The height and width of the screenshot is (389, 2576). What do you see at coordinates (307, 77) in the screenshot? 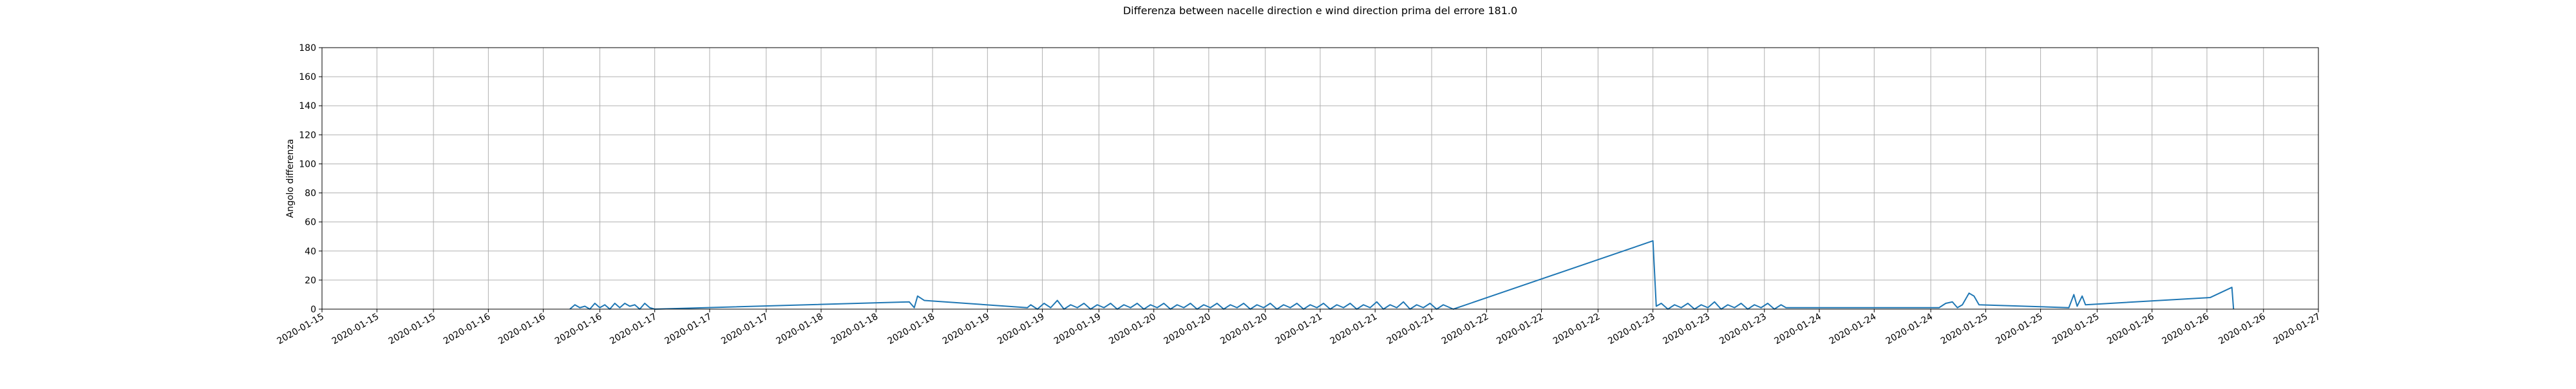
I see `y-tick-label: 160` at bounding box center [307, 77].